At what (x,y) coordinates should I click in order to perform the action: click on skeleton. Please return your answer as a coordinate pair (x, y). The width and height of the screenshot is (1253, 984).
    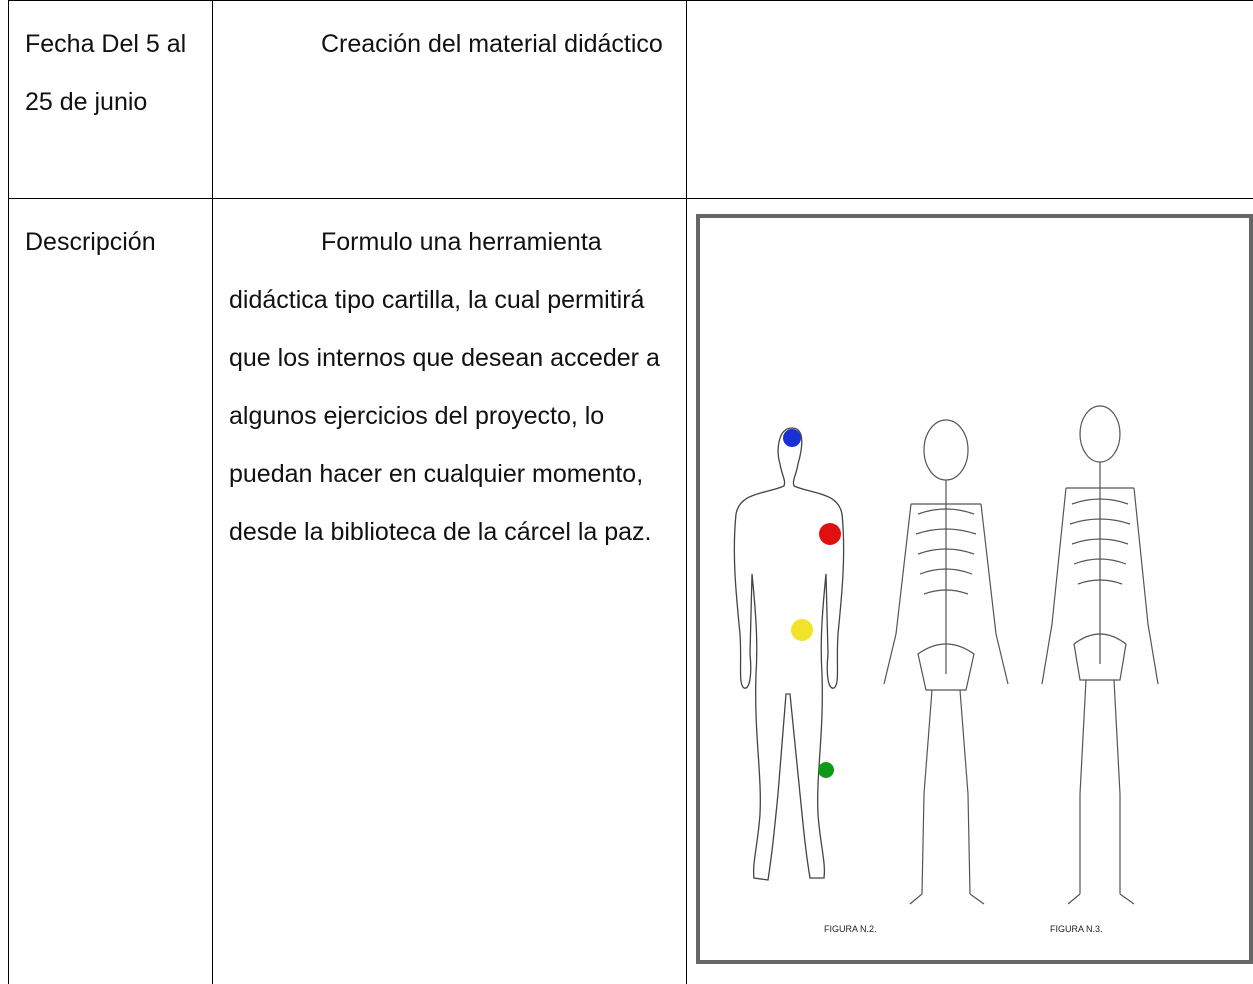
    Looking at the image, I should click on (1021, 655).